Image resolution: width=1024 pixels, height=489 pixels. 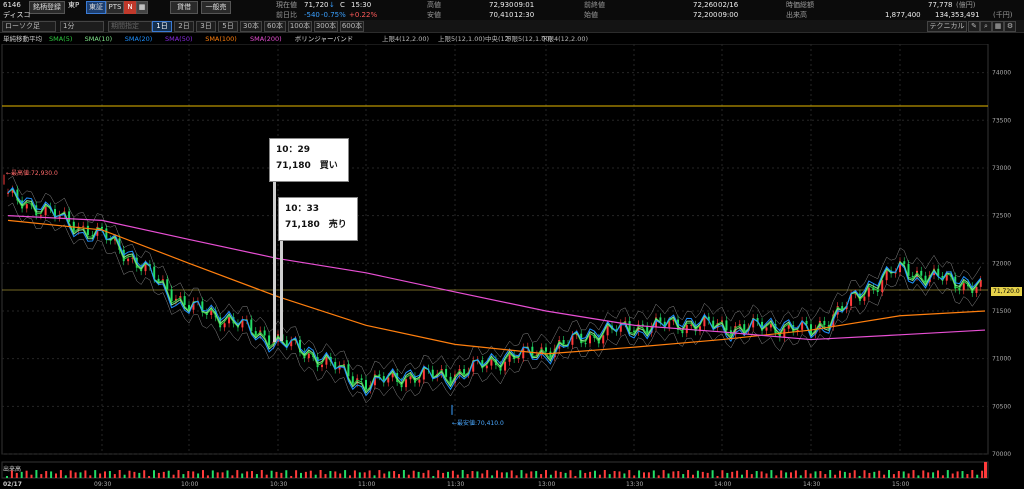 What do you see at coordinates (524, 5) in the screenshot?
I see `high-time: 09:01` at bounding box center [524, 5].